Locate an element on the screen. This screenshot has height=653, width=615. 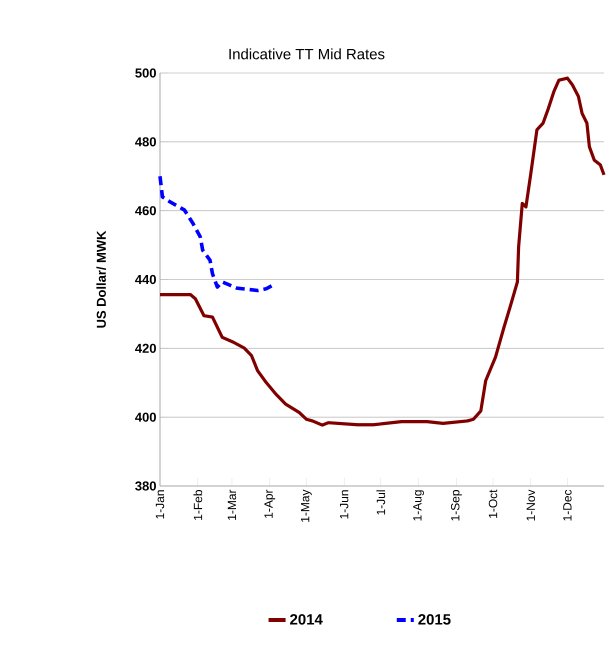
x-tick-label: 1-Dec is located at coordinates (567, 505).